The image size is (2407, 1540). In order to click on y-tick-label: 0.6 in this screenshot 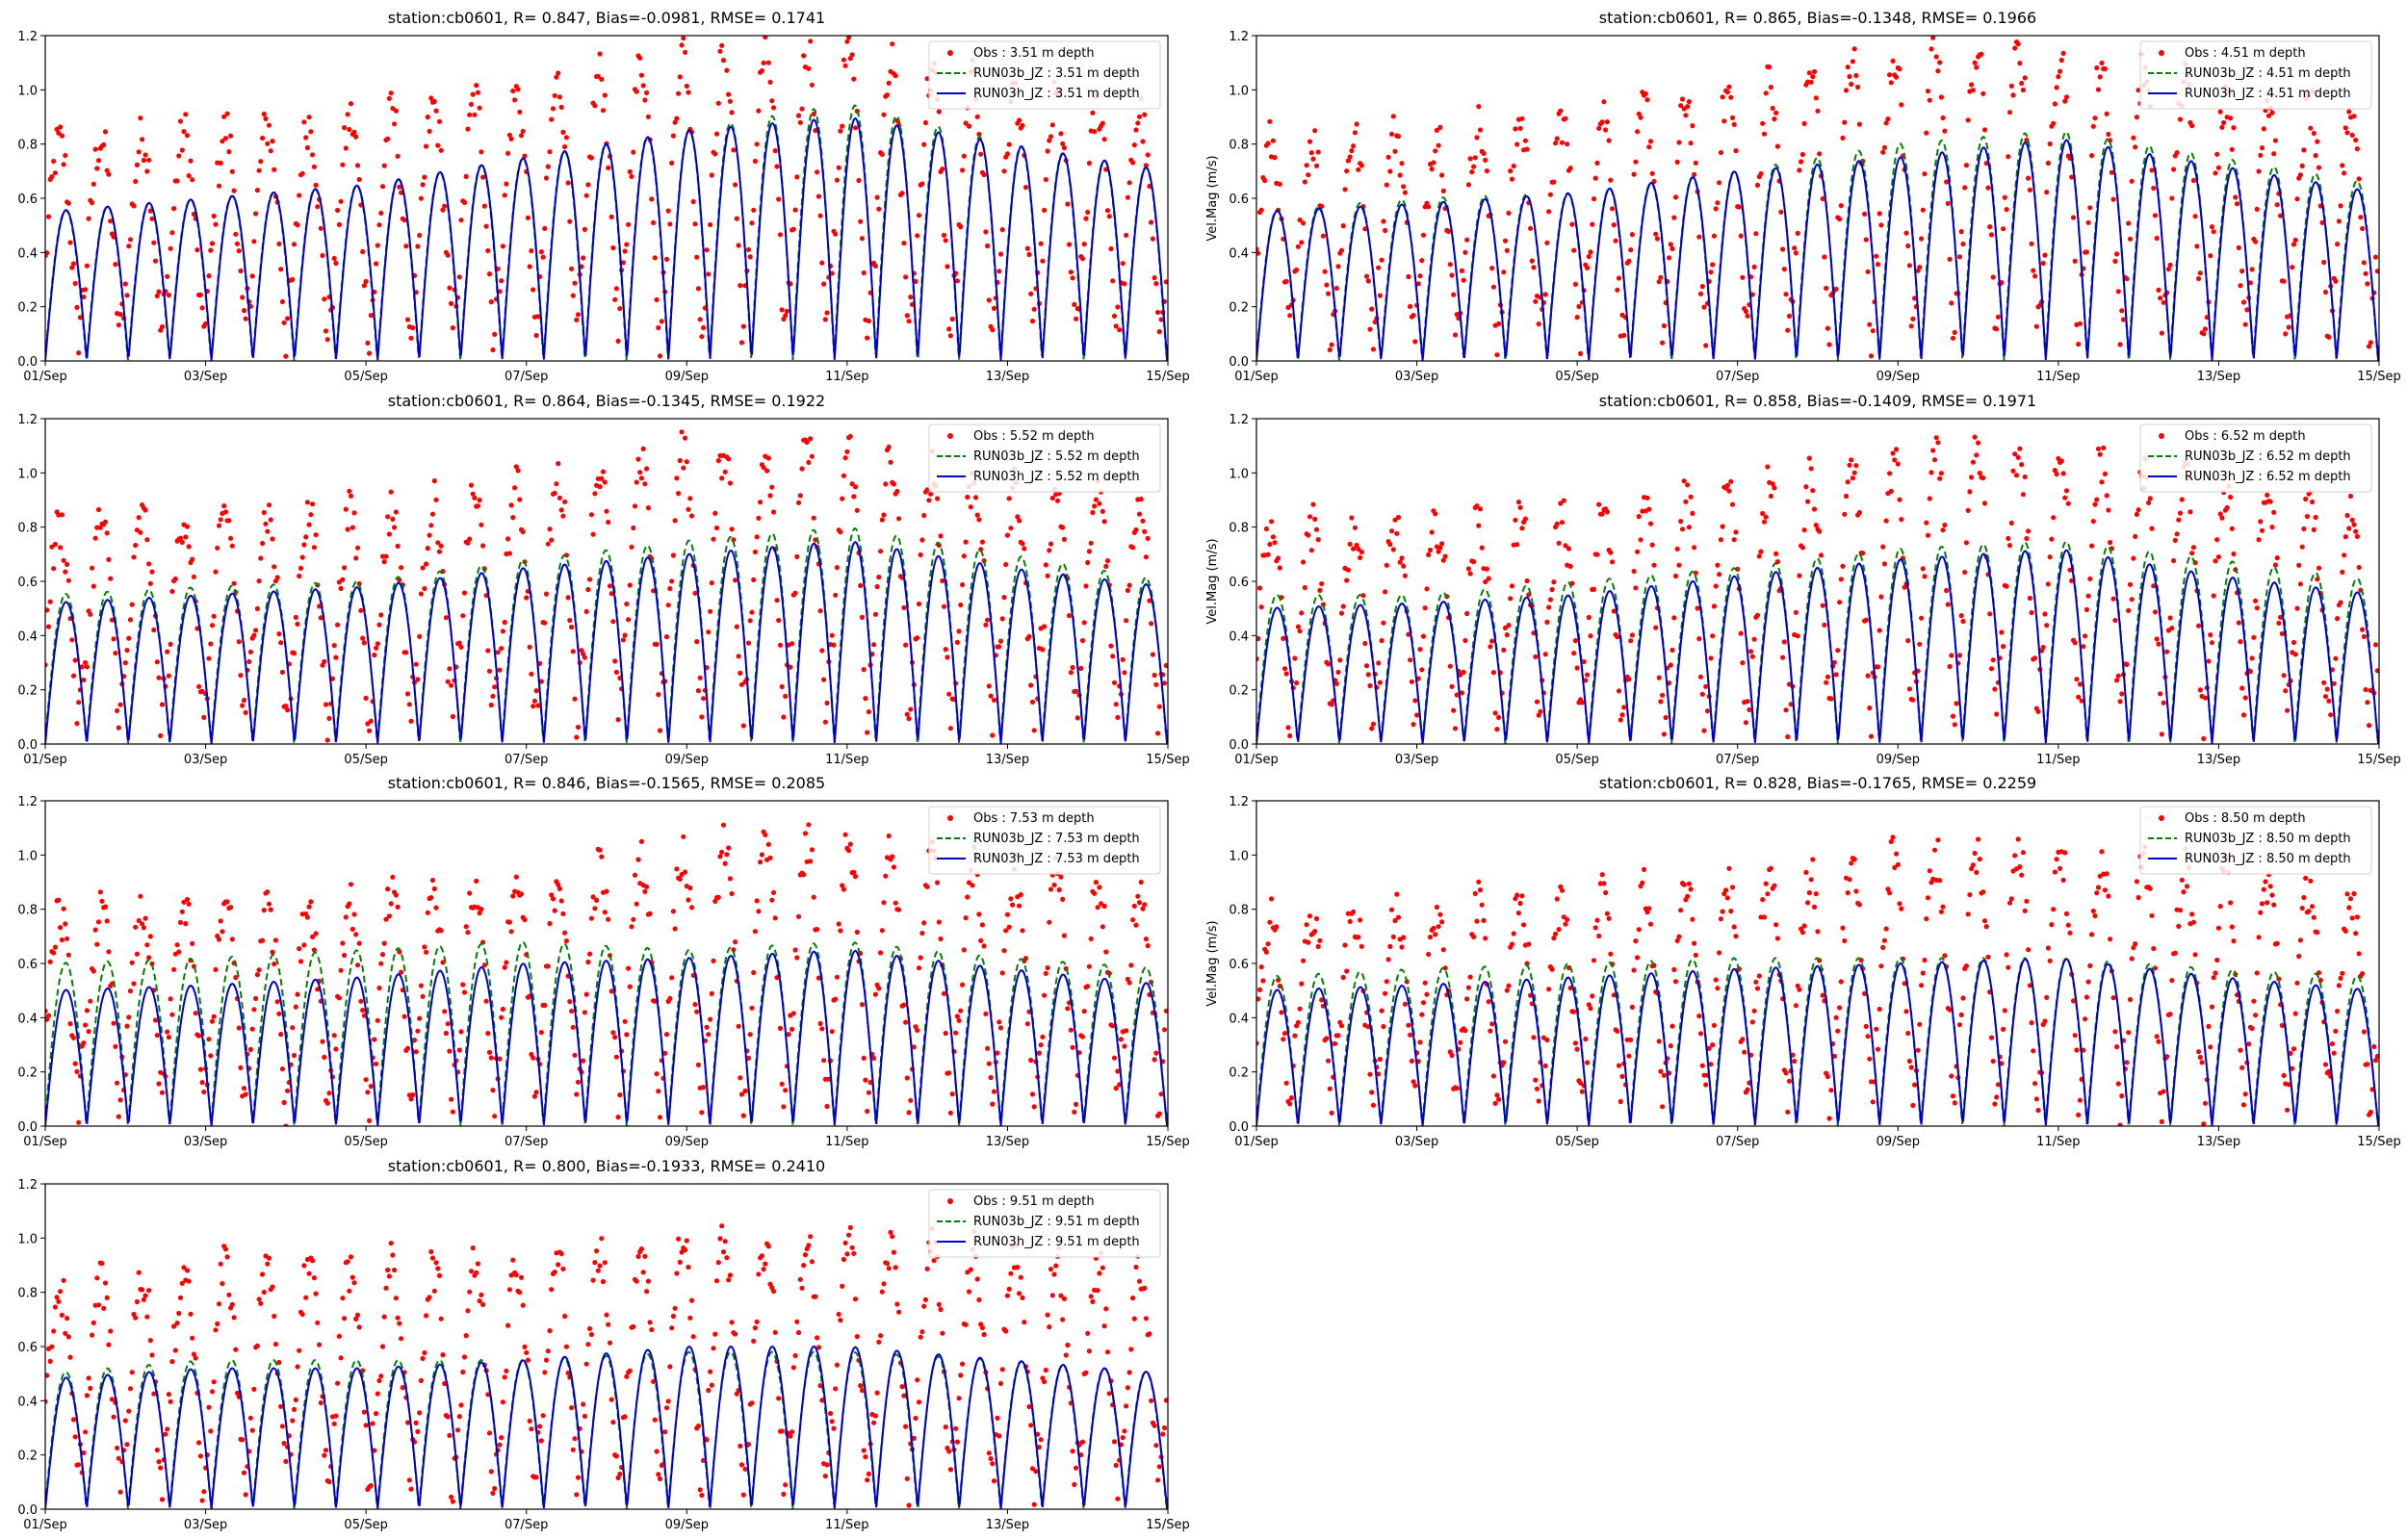, I will do `click(27, 965)`.